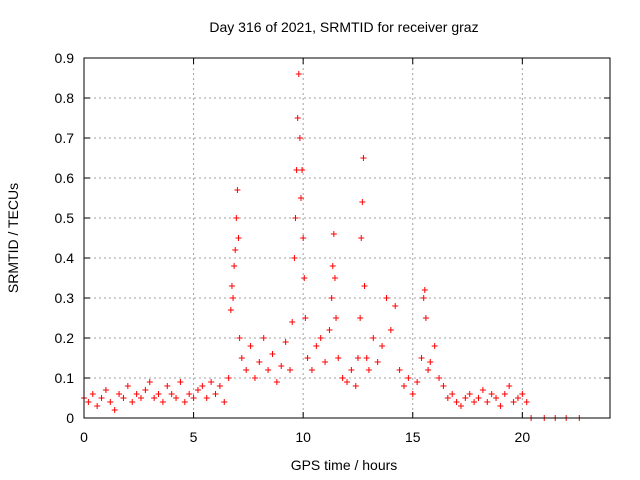 The height and width of the screenshot is (480, 640). What do you see at coordinates (65, 298) in the screenshot?
I see `y-tick-label: 0.3` at bounding box center [65, 298].